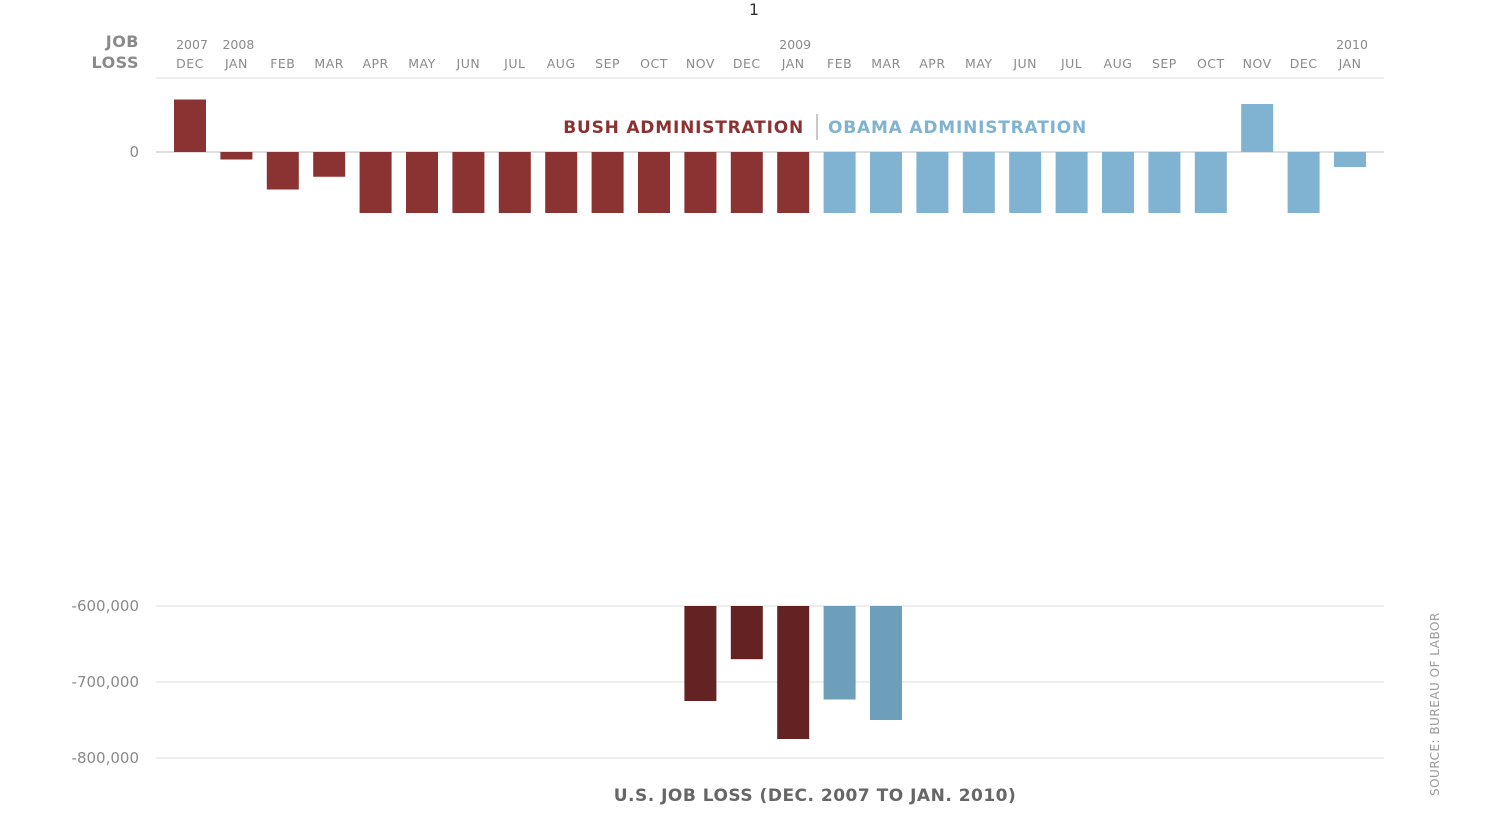  What do you see at coordinates (105, 606) in the screenshot?
I see `y-tick-label: -600,000` at bounding box center [105, 606].